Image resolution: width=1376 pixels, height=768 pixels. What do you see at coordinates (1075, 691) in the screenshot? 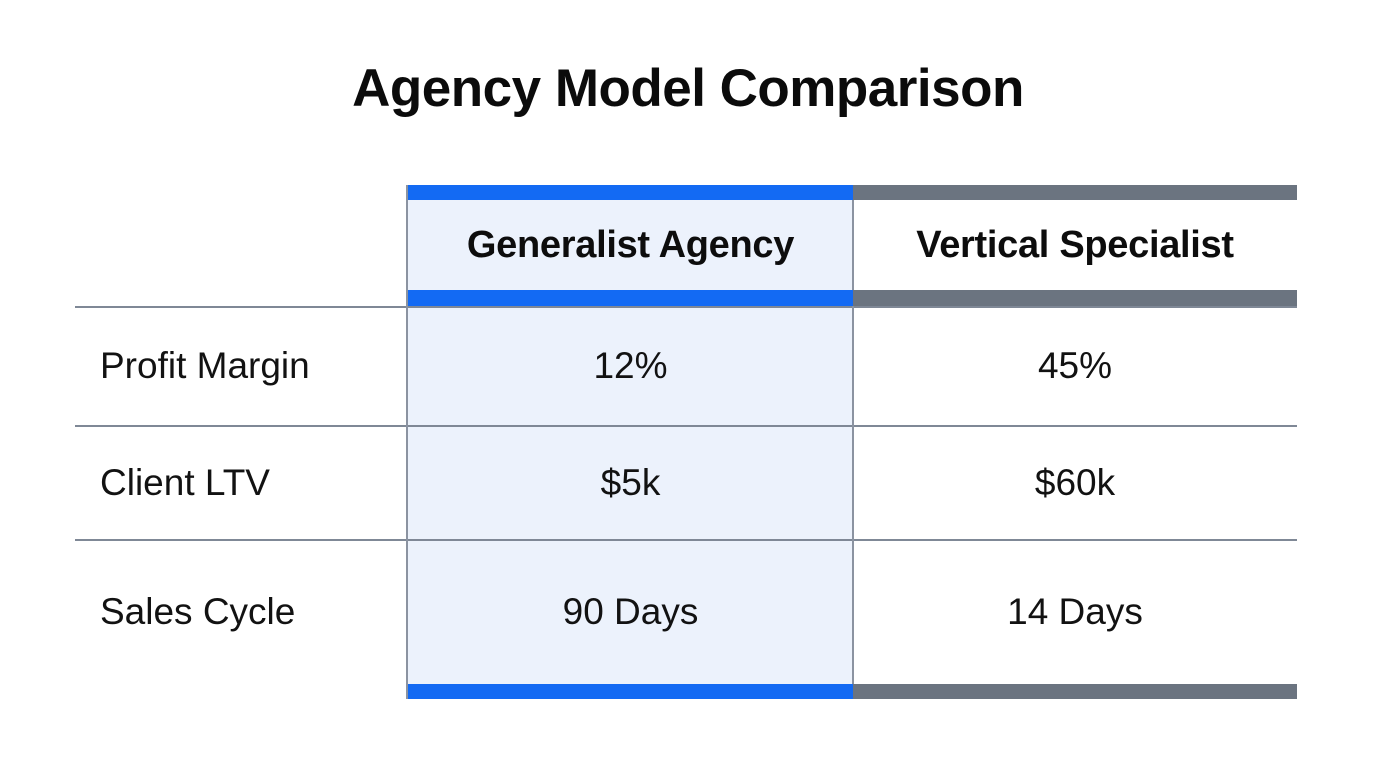
I see `specialist-bottom-accent-bar` at bounding box center [1075, 691].